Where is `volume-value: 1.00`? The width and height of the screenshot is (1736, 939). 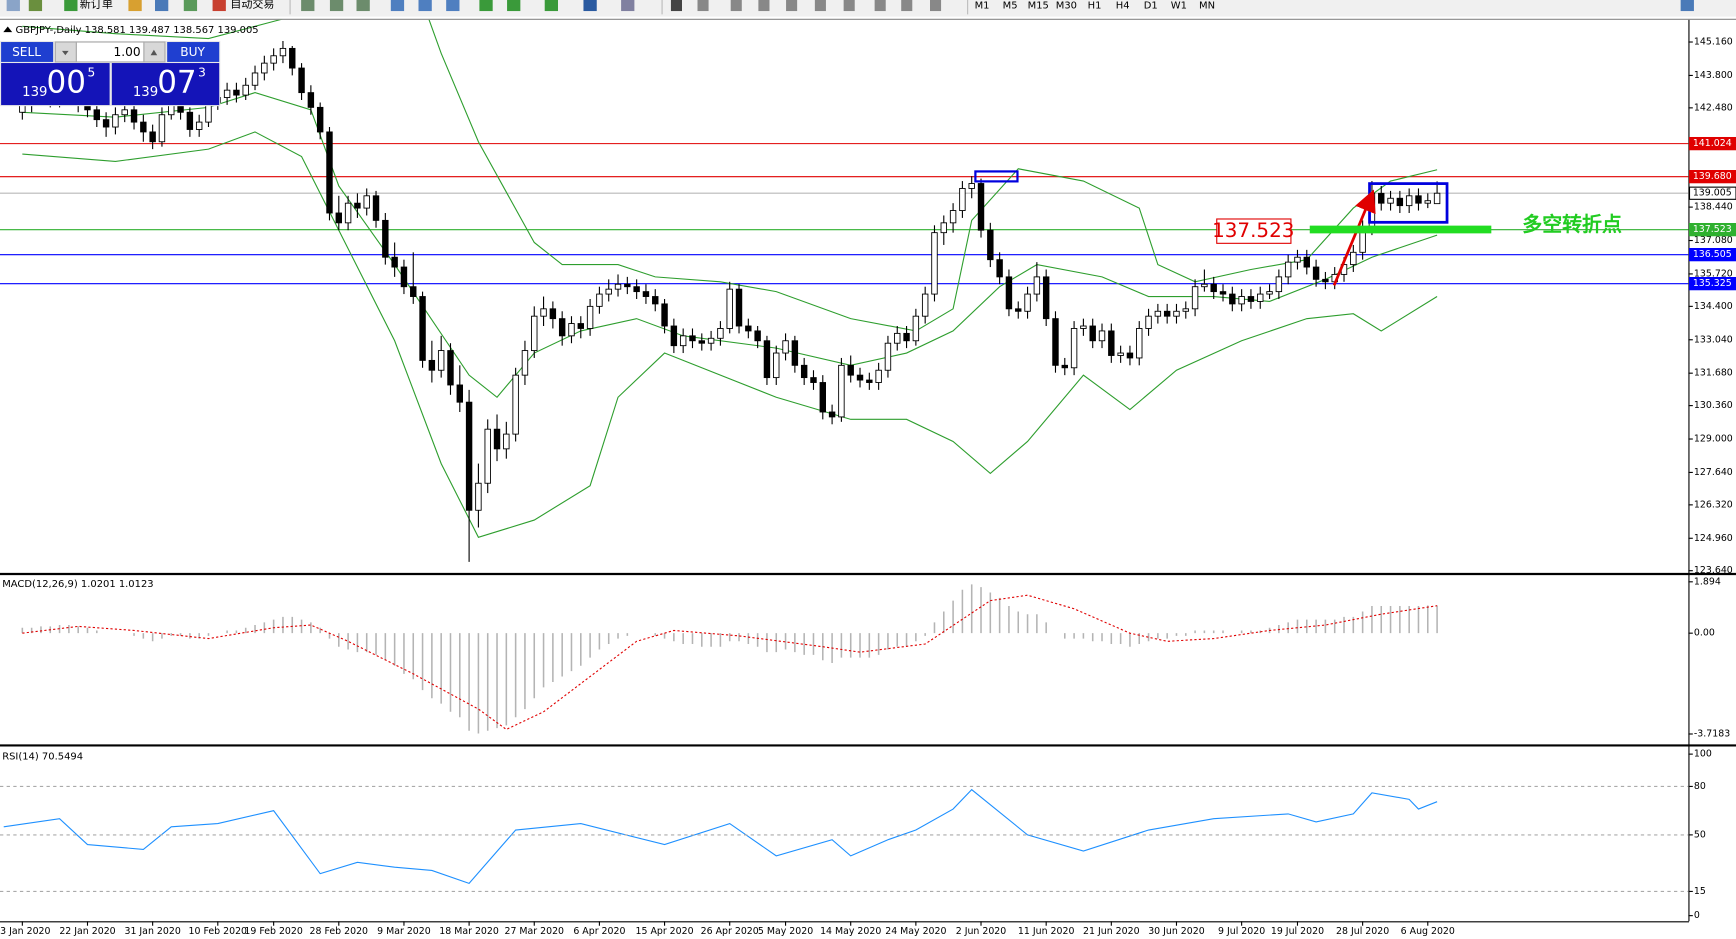
volume-value: 1.00 is located at coordinates (127, 52).